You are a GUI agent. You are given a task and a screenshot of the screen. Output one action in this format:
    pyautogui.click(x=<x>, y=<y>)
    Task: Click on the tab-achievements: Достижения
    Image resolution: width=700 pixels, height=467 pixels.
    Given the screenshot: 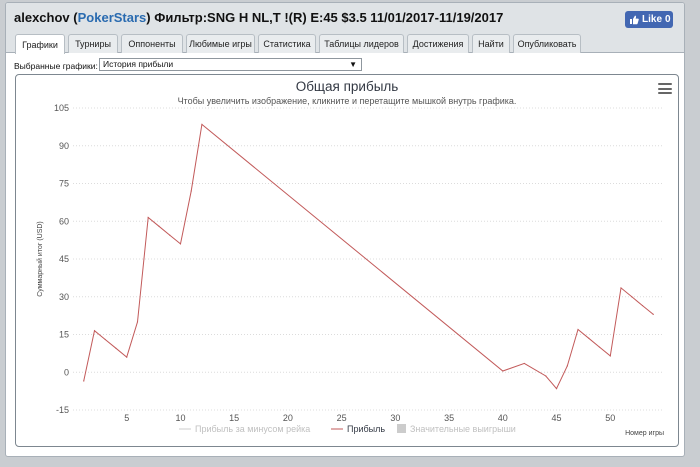 What is the action you would take?
    pyautogui.click(x=438, y=43)
    